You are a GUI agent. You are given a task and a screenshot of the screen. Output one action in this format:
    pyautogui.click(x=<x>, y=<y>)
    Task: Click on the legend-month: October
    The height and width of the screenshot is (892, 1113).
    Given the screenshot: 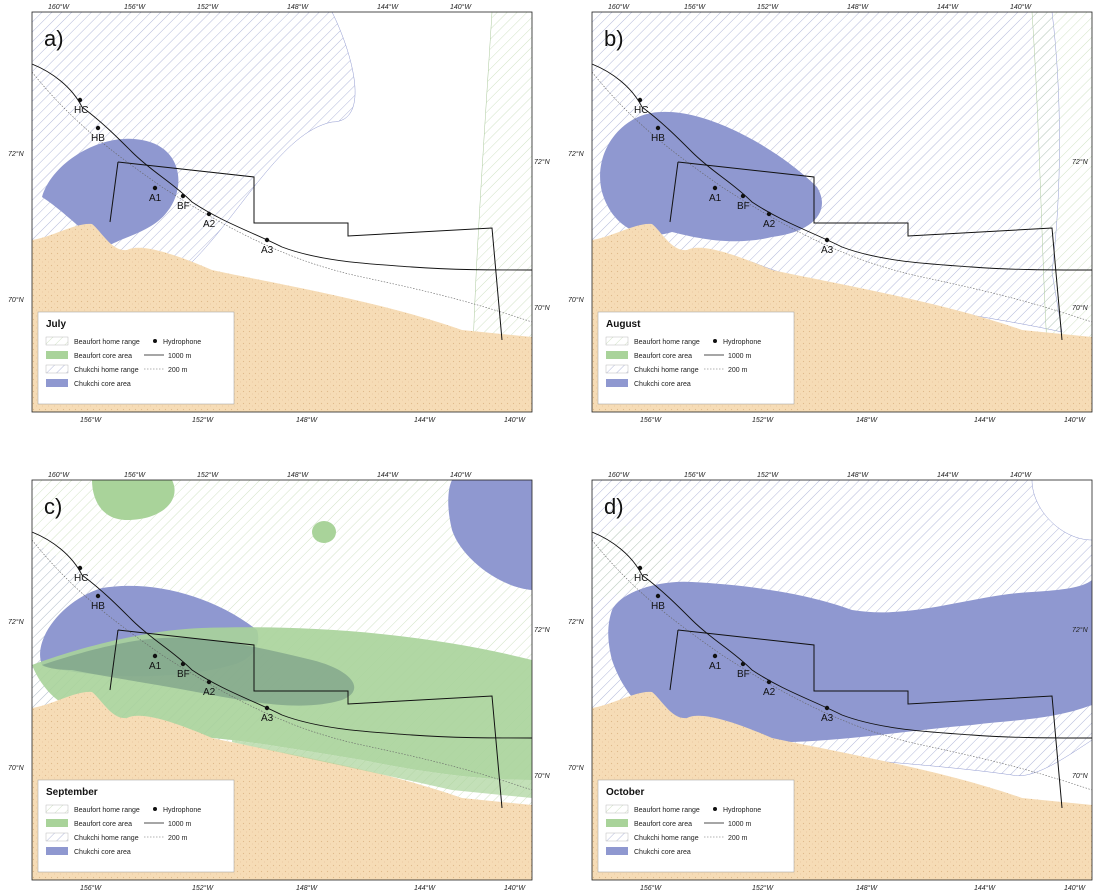 What is the action you would take?
    pyautogui.click(x=625, y=792)
    